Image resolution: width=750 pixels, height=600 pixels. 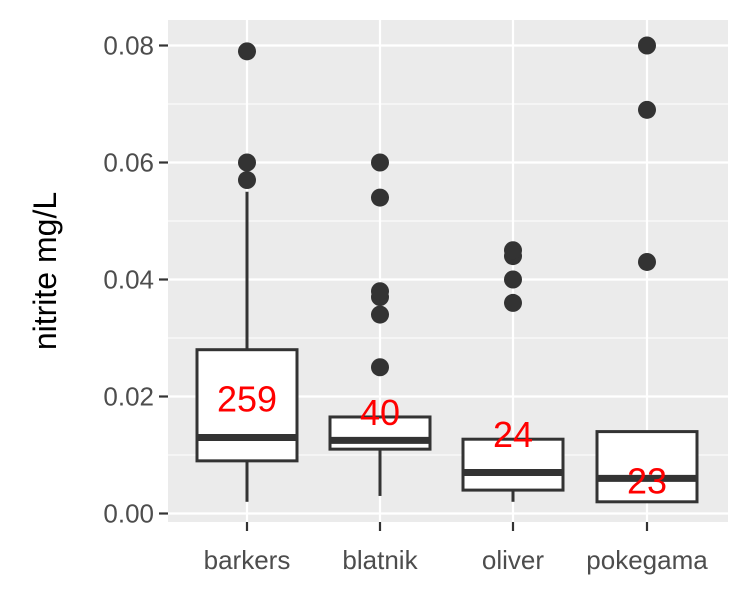 I want to click on y-axis: 0.00 0.02 0.04 0.06 0.08, so click(x=135, y=280).